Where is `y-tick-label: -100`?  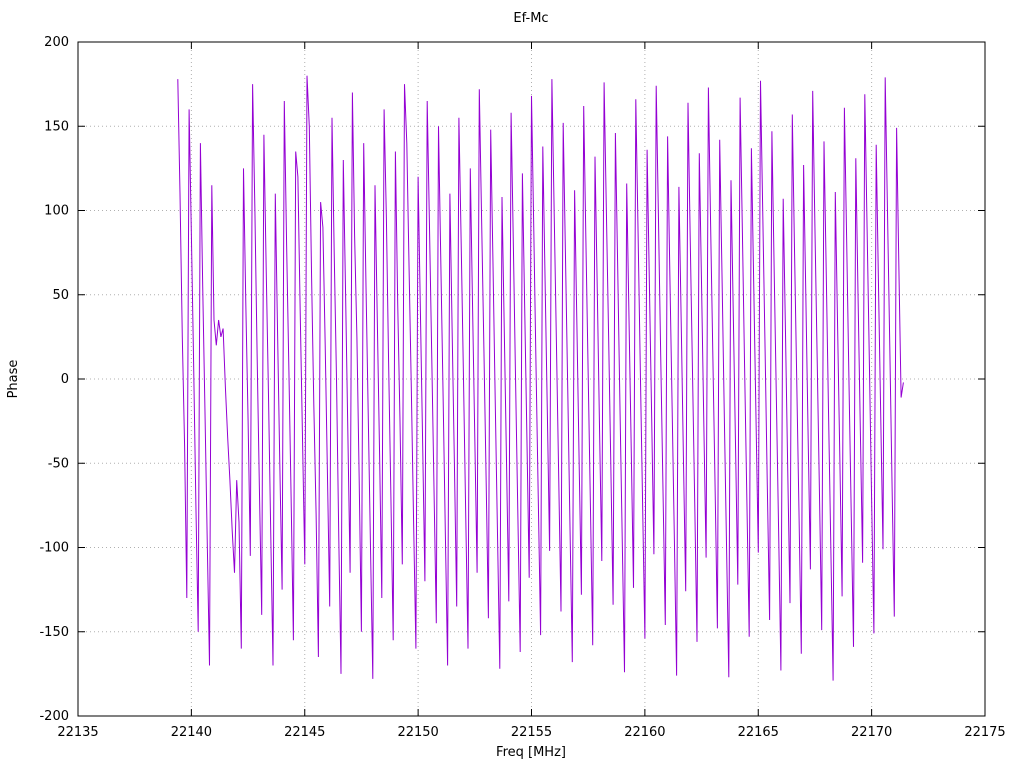
y-tick-label: -100 is located at coordinates (54, 548).